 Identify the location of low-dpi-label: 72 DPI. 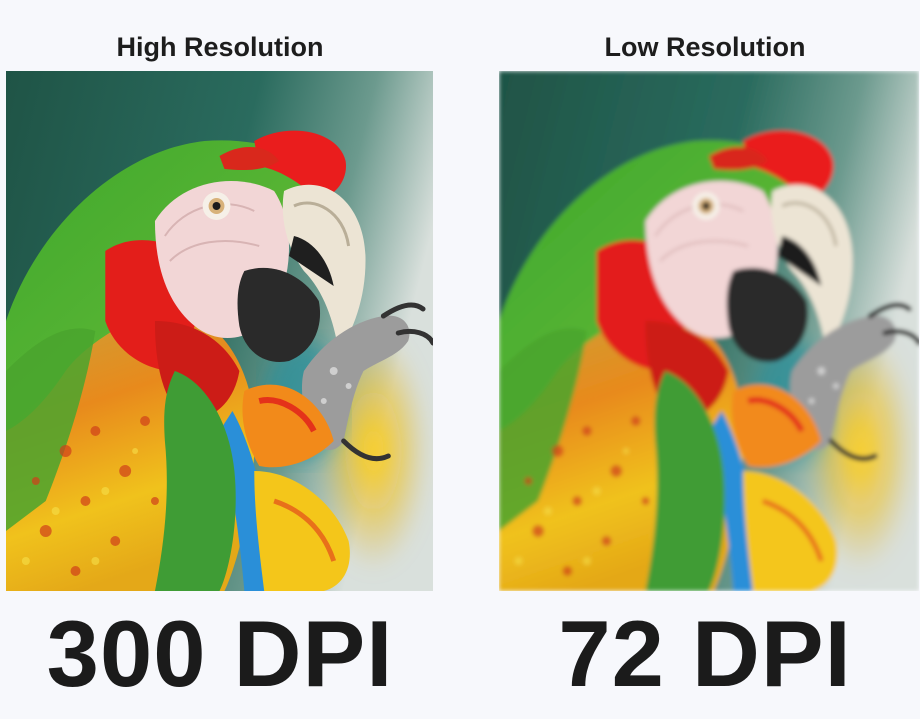
(705, 653).